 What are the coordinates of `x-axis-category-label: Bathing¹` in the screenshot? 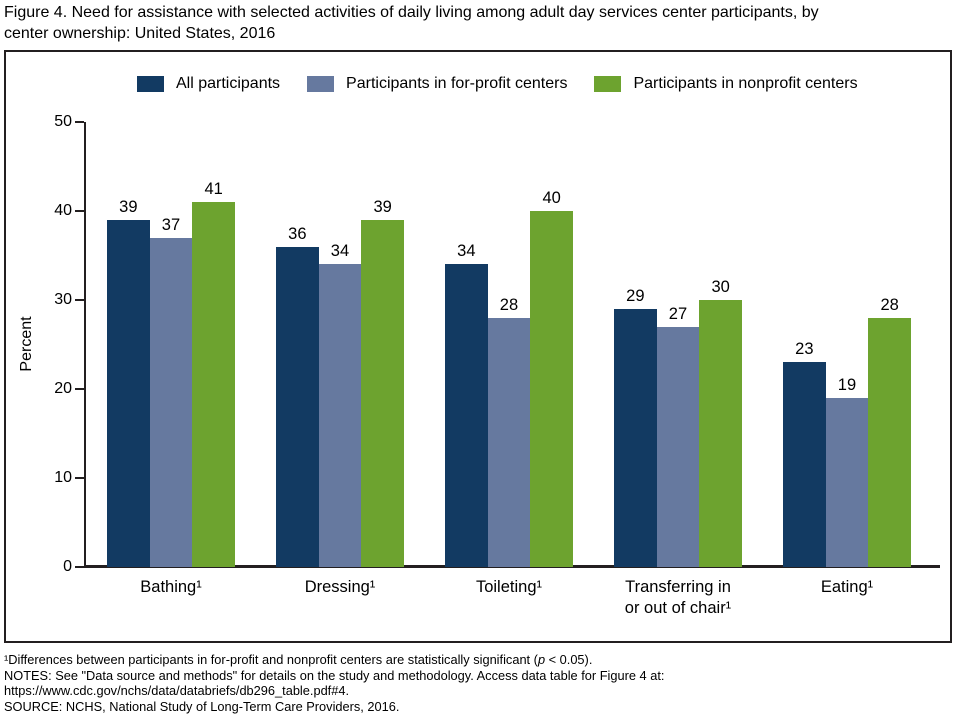 It's located at (171, 587).